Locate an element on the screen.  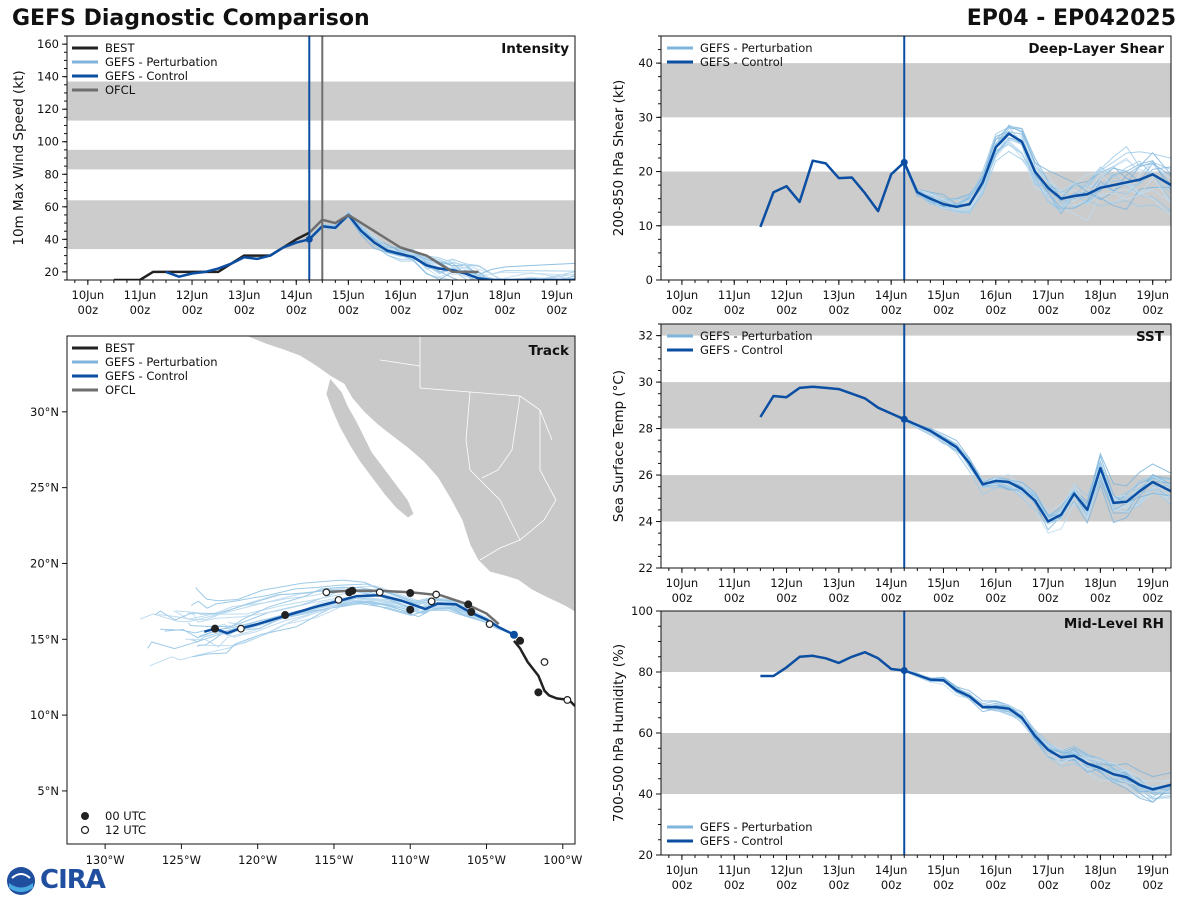
shear-xtick-label: 19Jun is located at coordinates (1152, 295).